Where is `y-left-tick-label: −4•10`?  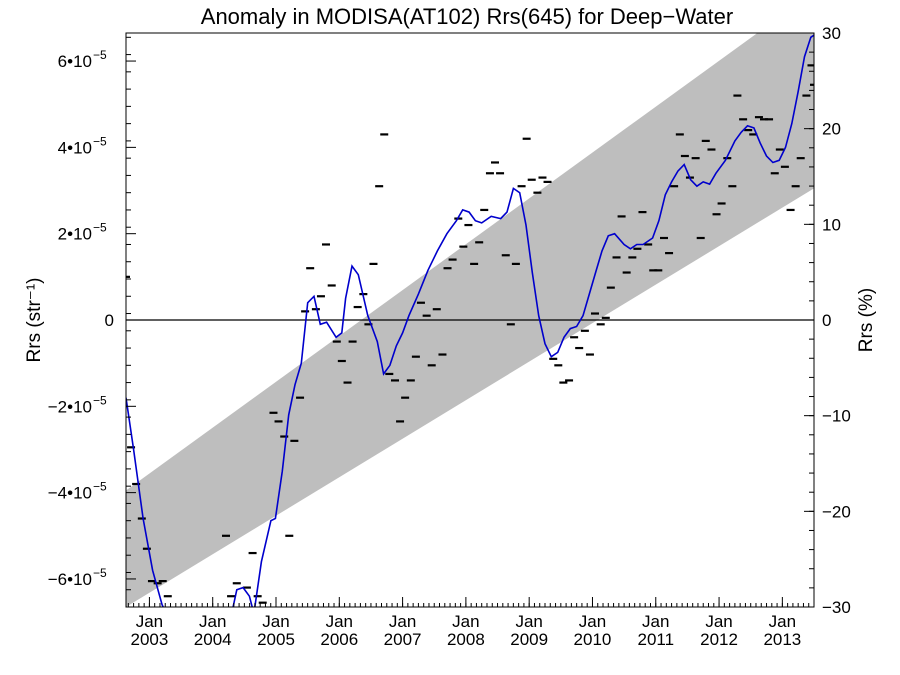
y-left-tick-label: −4•10 is located at coordinates (70, 493).